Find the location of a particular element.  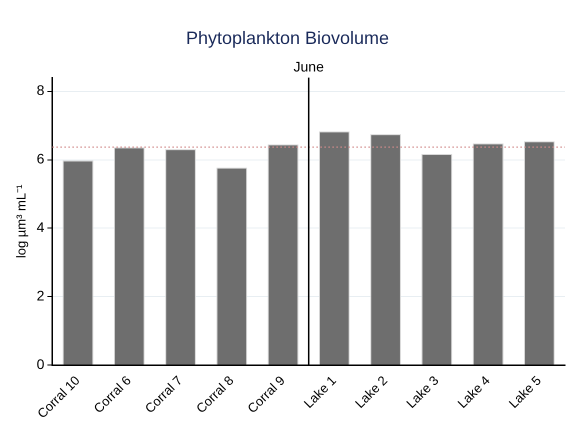

y-axis-title: log µm³ mL⁻¹ is located at coordinates (20, 221).